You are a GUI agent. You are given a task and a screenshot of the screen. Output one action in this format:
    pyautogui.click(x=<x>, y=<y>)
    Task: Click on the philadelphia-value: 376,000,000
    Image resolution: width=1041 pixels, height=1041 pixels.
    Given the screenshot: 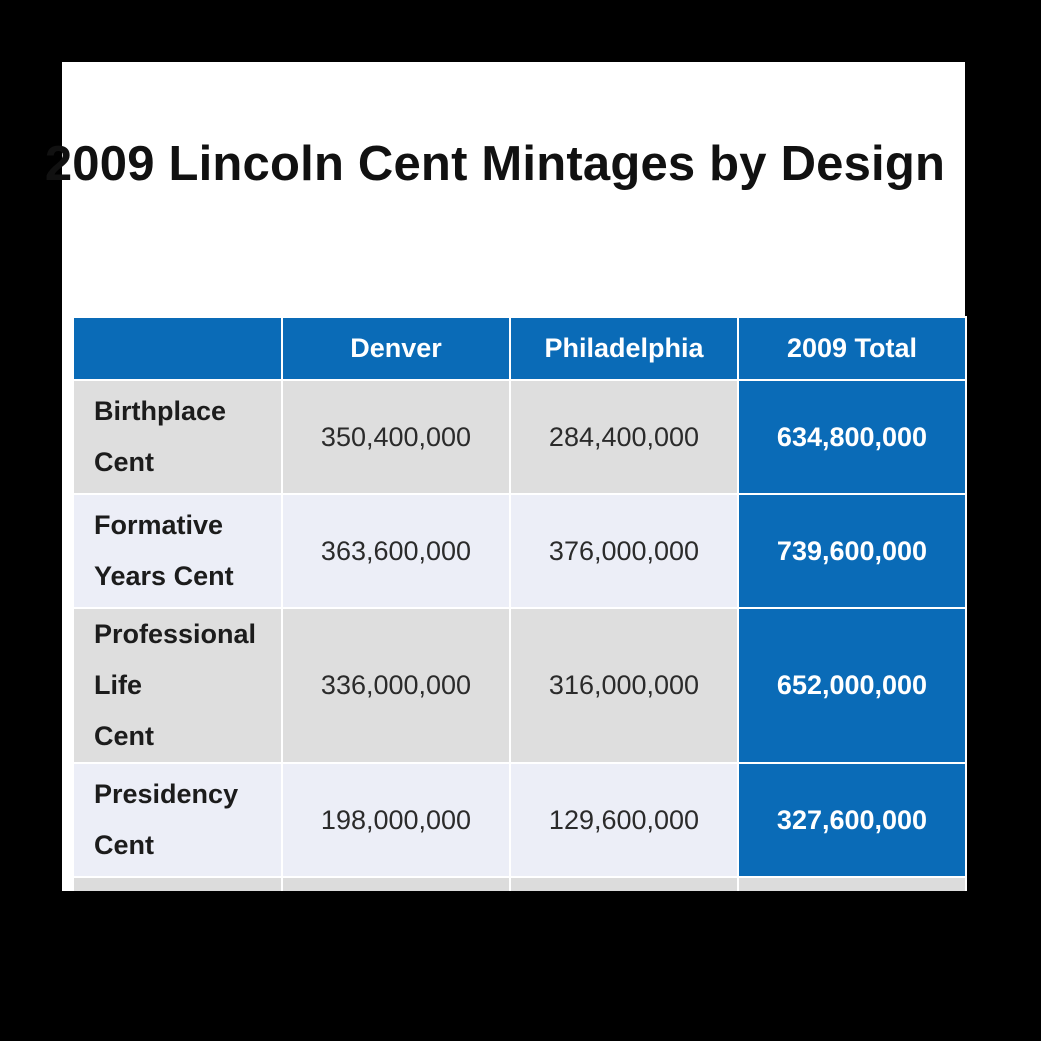 What is the action you would take?
    pyautogui.click(x=624, y=551)
    